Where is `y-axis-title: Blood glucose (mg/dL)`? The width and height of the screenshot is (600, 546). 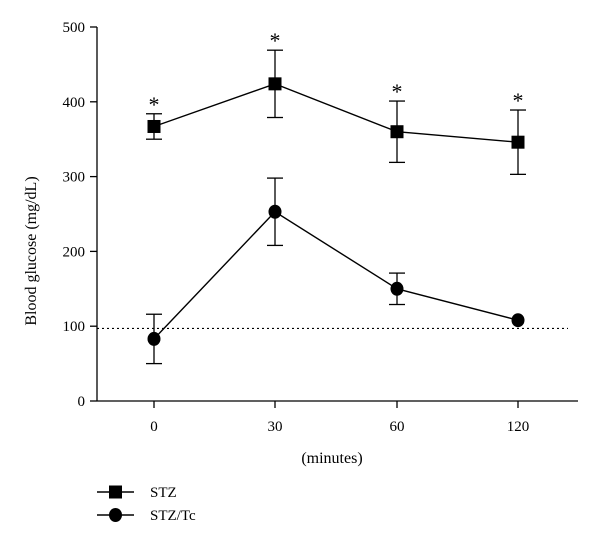
y-axis-title: Blood glucose (mg/dL) is located at coordinates (31, 250).